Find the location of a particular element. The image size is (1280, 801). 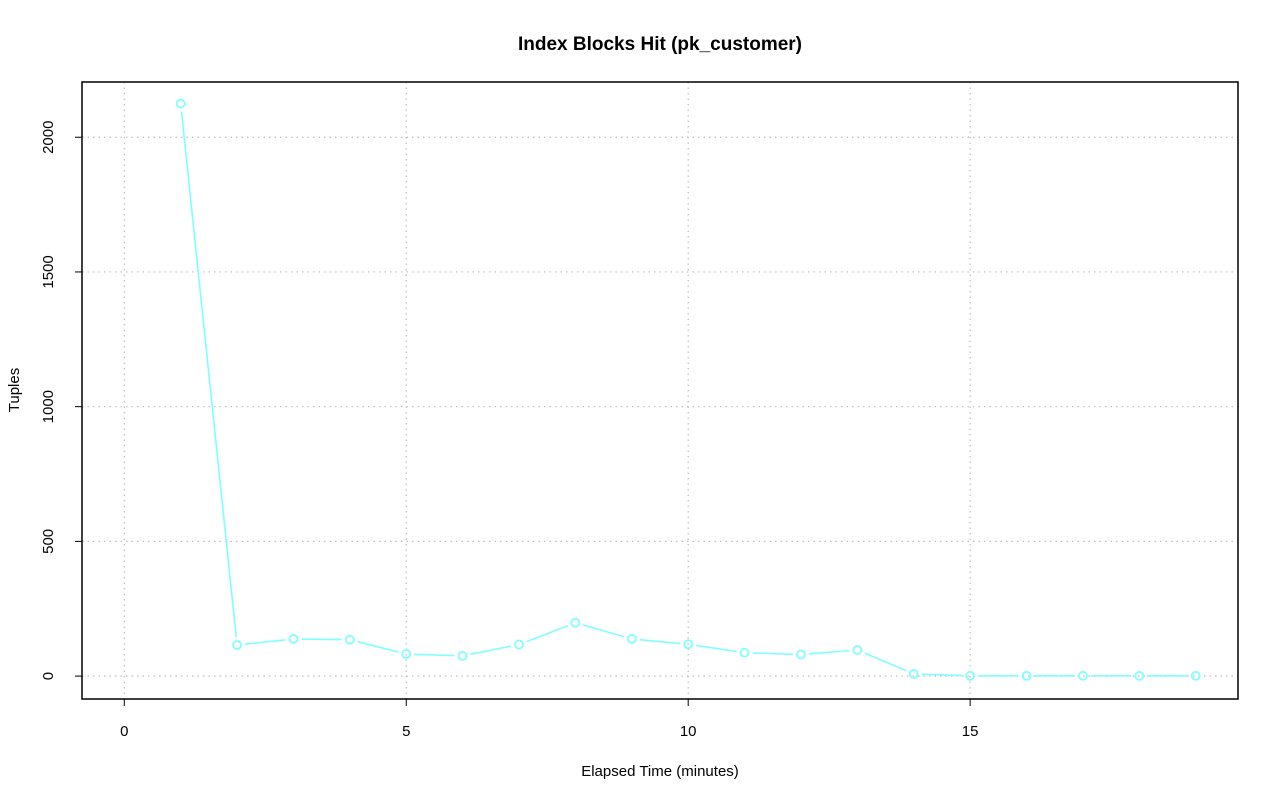

y-tick-label: 0 is located at coordinates (48, 676).